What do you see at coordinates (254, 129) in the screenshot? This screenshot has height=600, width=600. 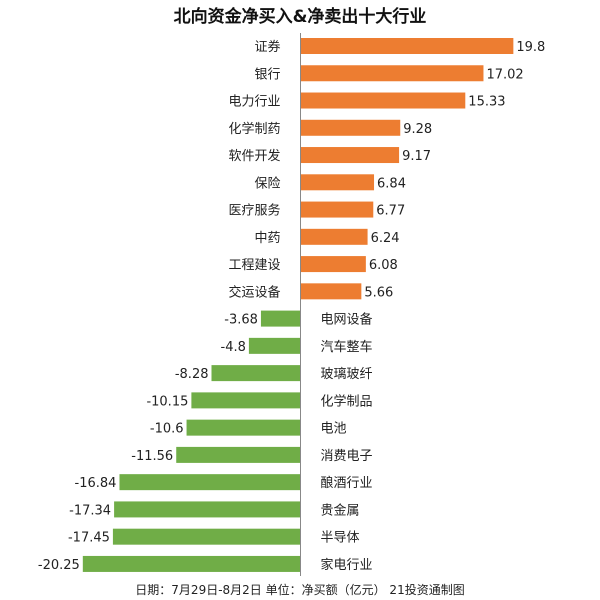 I see `category-label-3: 化学制药` at bounding box center [254, 129].